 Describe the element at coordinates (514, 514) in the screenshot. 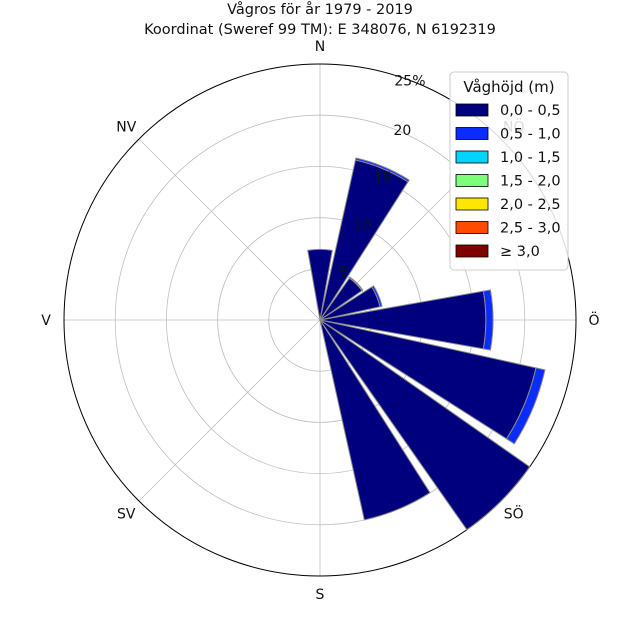

I see `direction-label-5: SÖ` at that location.